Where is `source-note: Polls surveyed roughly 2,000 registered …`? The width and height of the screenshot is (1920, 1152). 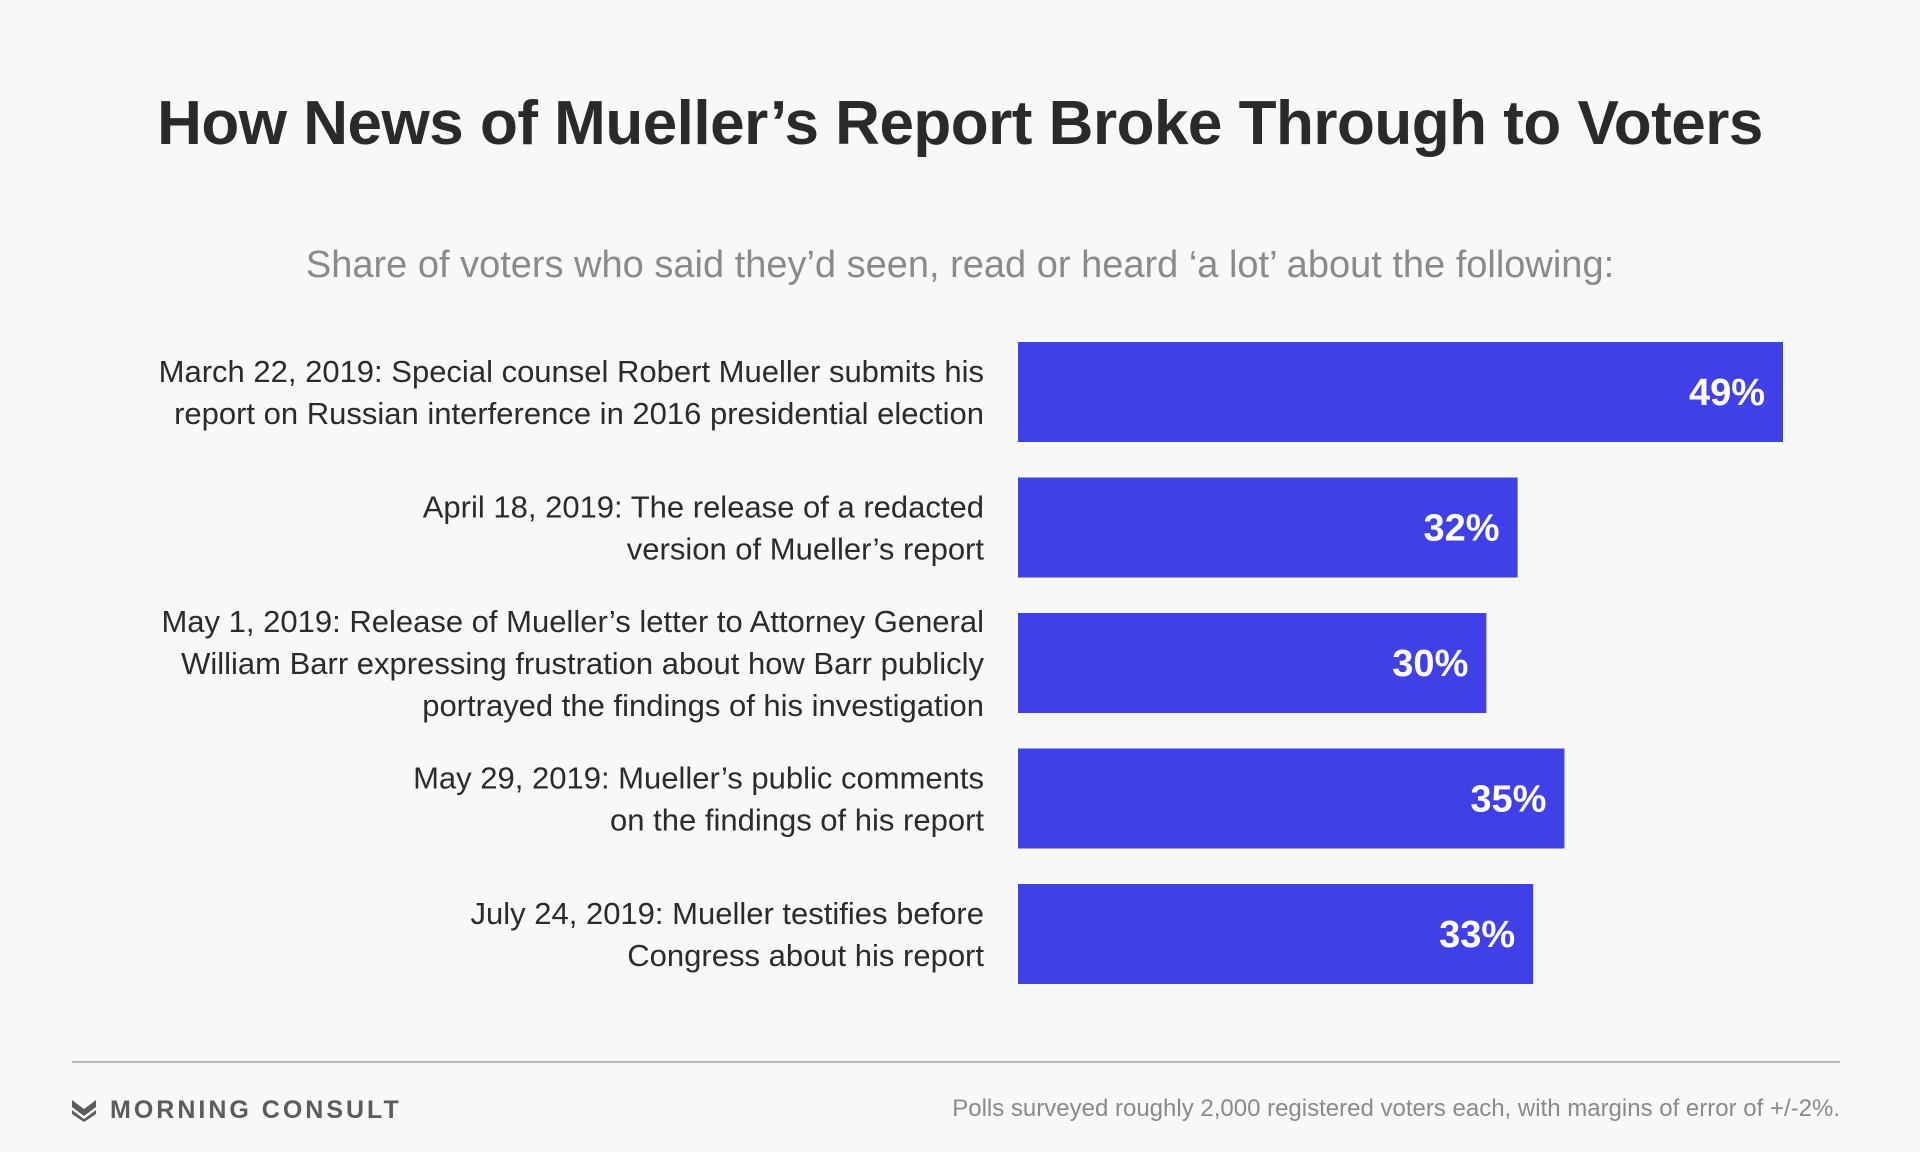 source-note: Polls surveyed roughly 2,000 registered … is located at coordinates (1396, 1108).